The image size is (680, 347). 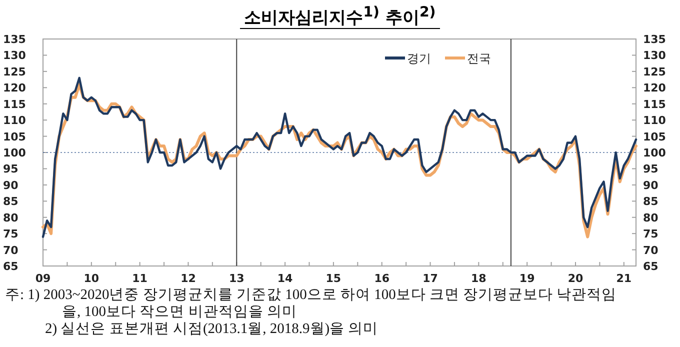 I want to click on y-tick-label: 90, so click(x=11, y=185).